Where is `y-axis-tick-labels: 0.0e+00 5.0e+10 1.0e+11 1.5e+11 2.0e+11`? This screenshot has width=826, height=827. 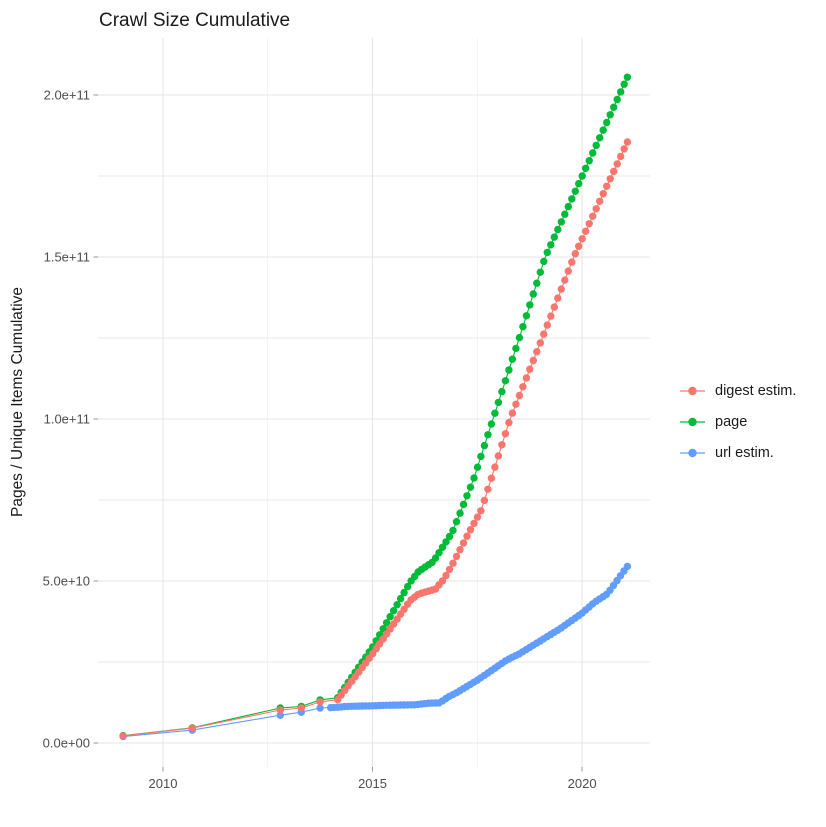
y-axis-tick-labels: 0.0e+00 5.0e+10 1.0e+11 1.5e+11 2.0e+11 is located at coordinates (66, 419).